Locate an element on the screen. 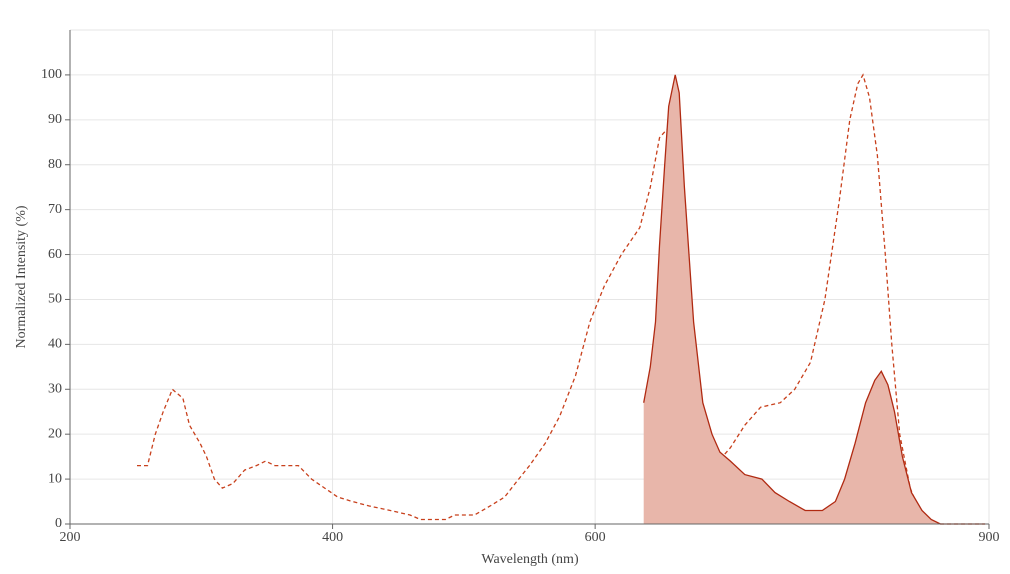  y-tick-label: 30 is located at coordinates (55, 388).